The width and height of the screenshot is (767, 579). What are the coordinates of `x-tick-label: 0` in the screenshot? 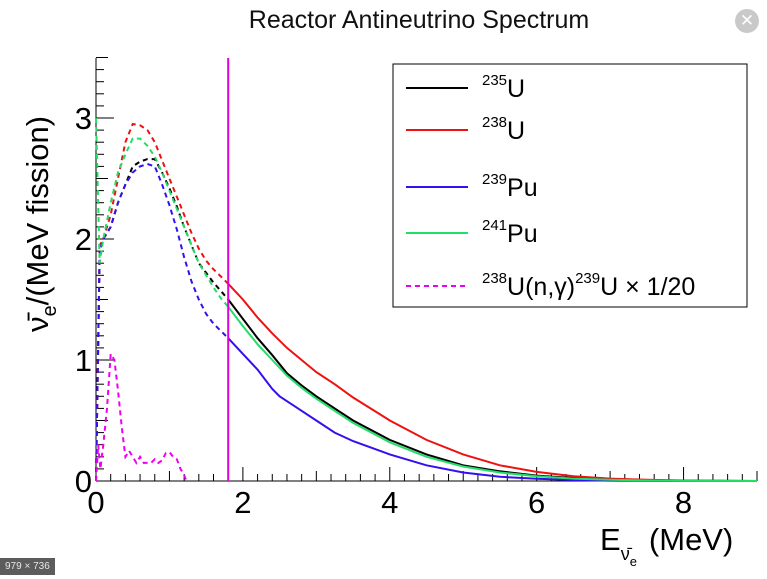 It's located at (95, 502).